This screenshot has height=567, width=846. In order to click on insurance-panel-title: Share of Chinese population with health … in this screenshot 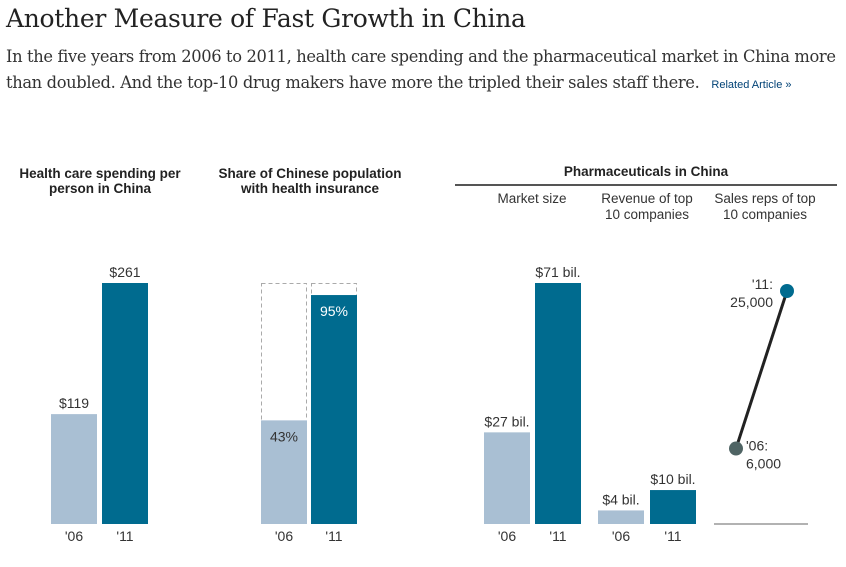, I will do `click(310, 181)`.